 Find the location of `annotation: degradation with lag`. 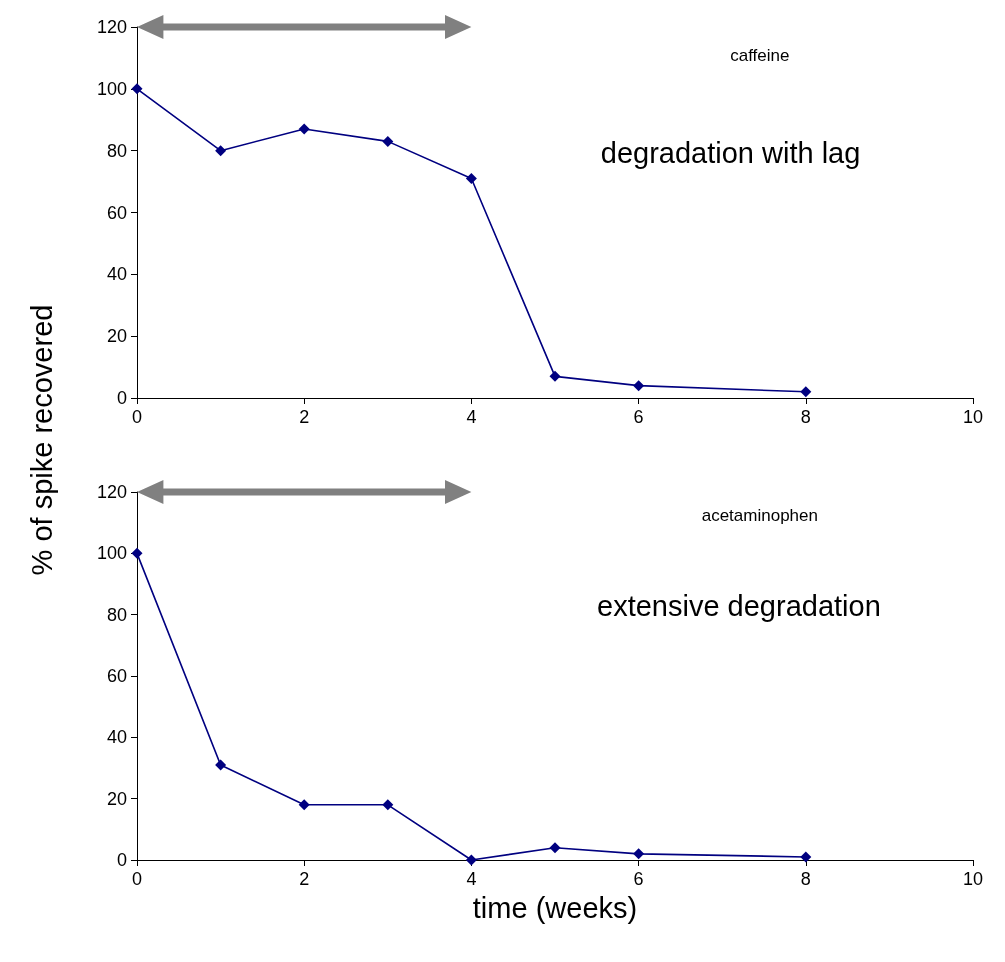

annotation: degradation with lag is located at coordinates (730, 152).